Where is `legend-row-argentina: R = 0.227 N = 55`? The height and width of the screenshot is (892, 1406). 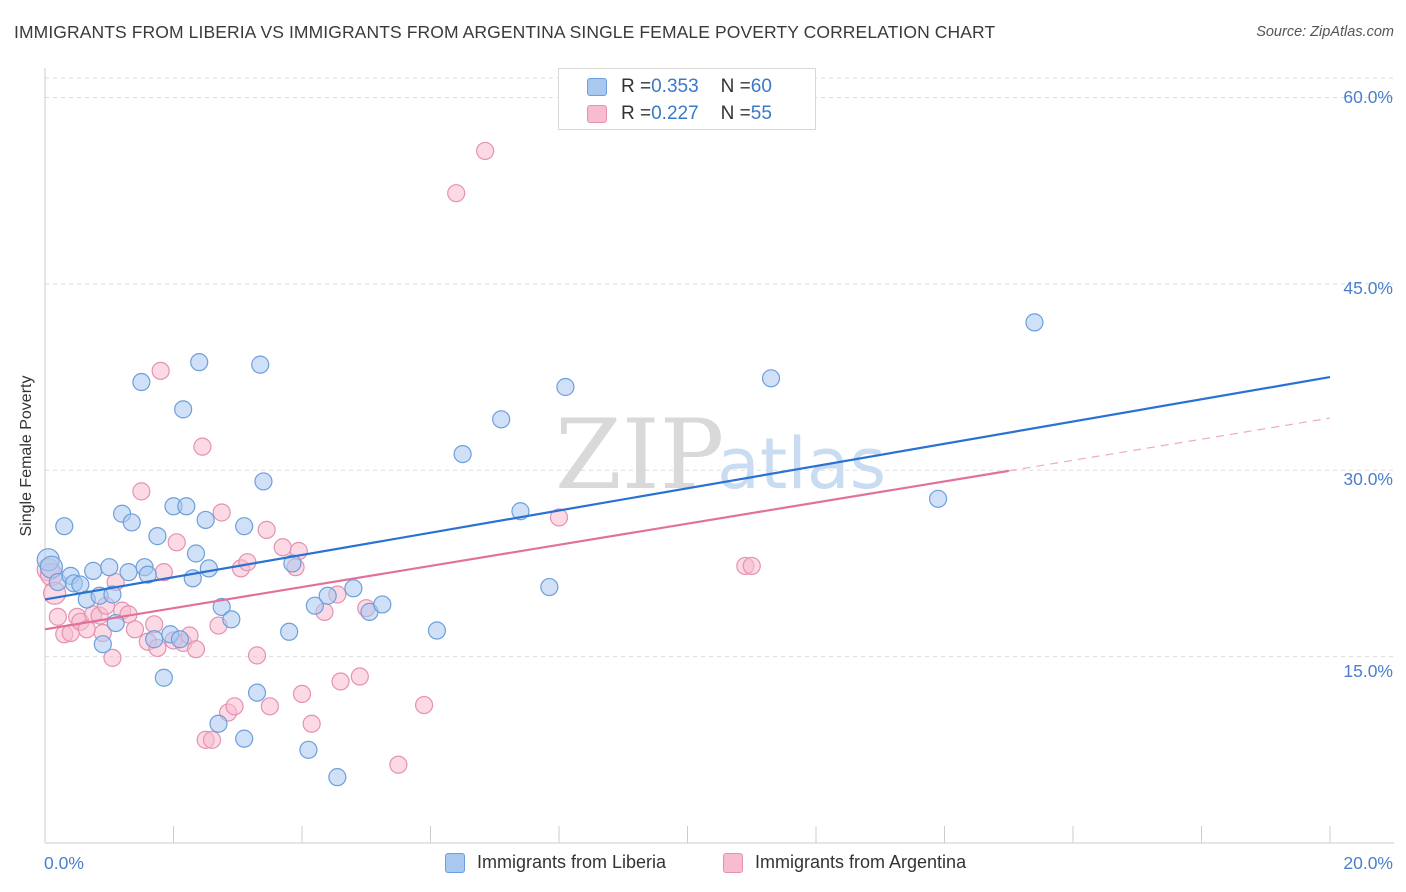 legend-row-argentina: R = 0.227 N = 55 is located at coordinates (679, 114).